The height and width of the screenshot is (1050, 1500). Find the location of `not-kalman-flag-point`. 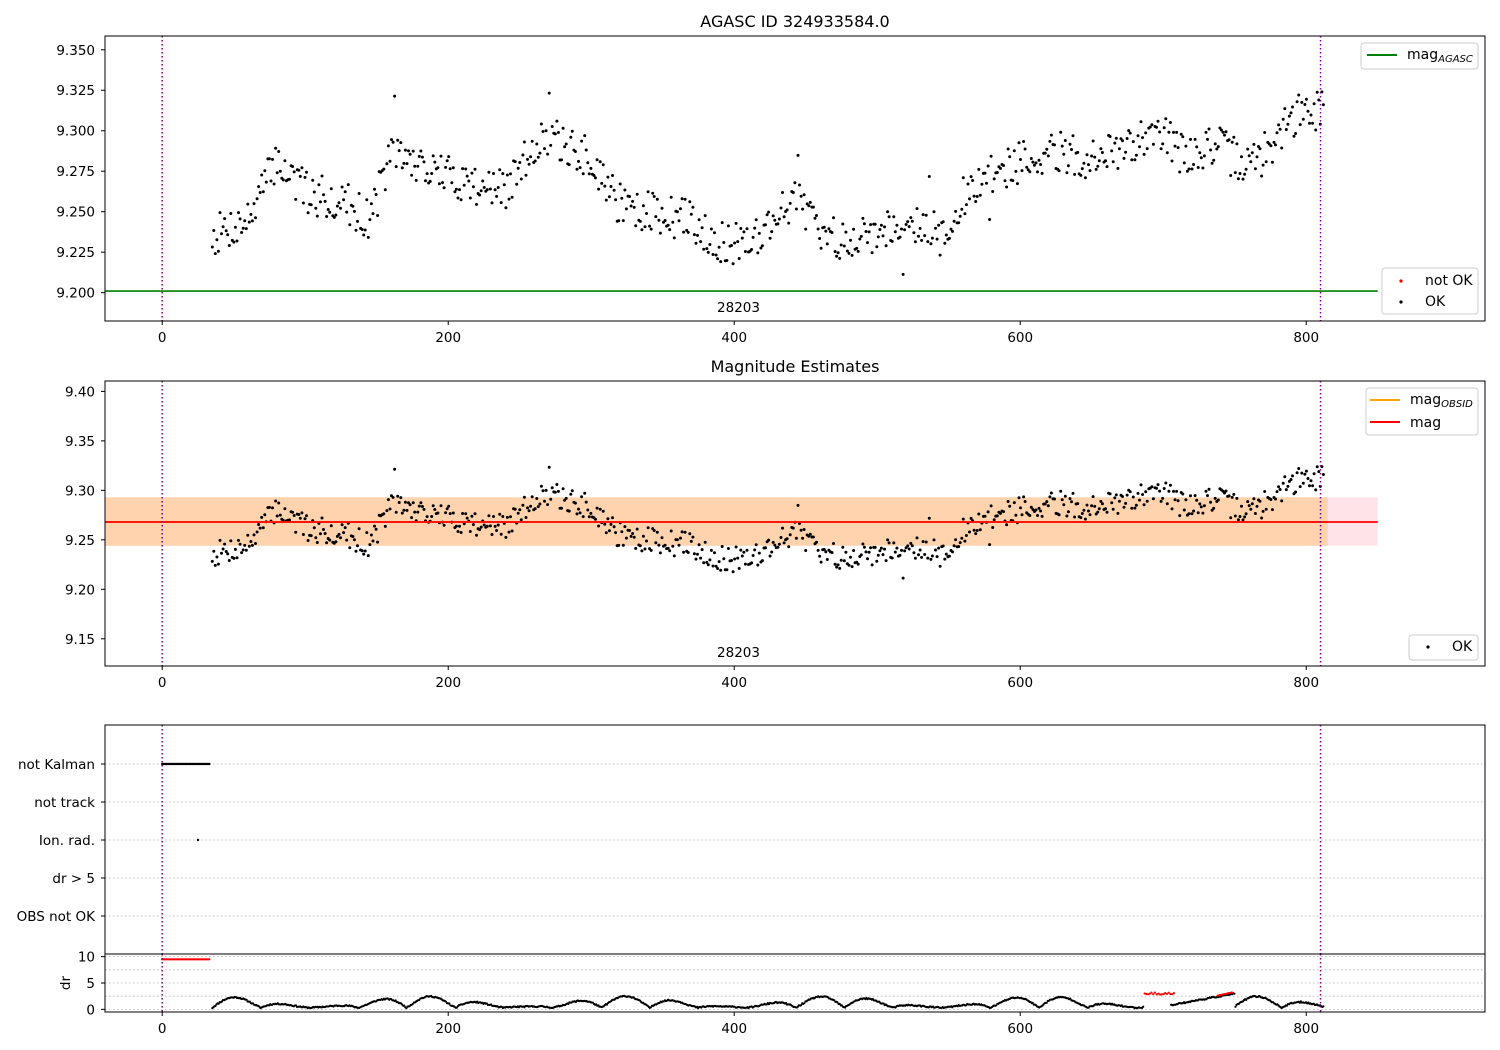

not-kalman-flag-point is located at coordinates (209, 764).